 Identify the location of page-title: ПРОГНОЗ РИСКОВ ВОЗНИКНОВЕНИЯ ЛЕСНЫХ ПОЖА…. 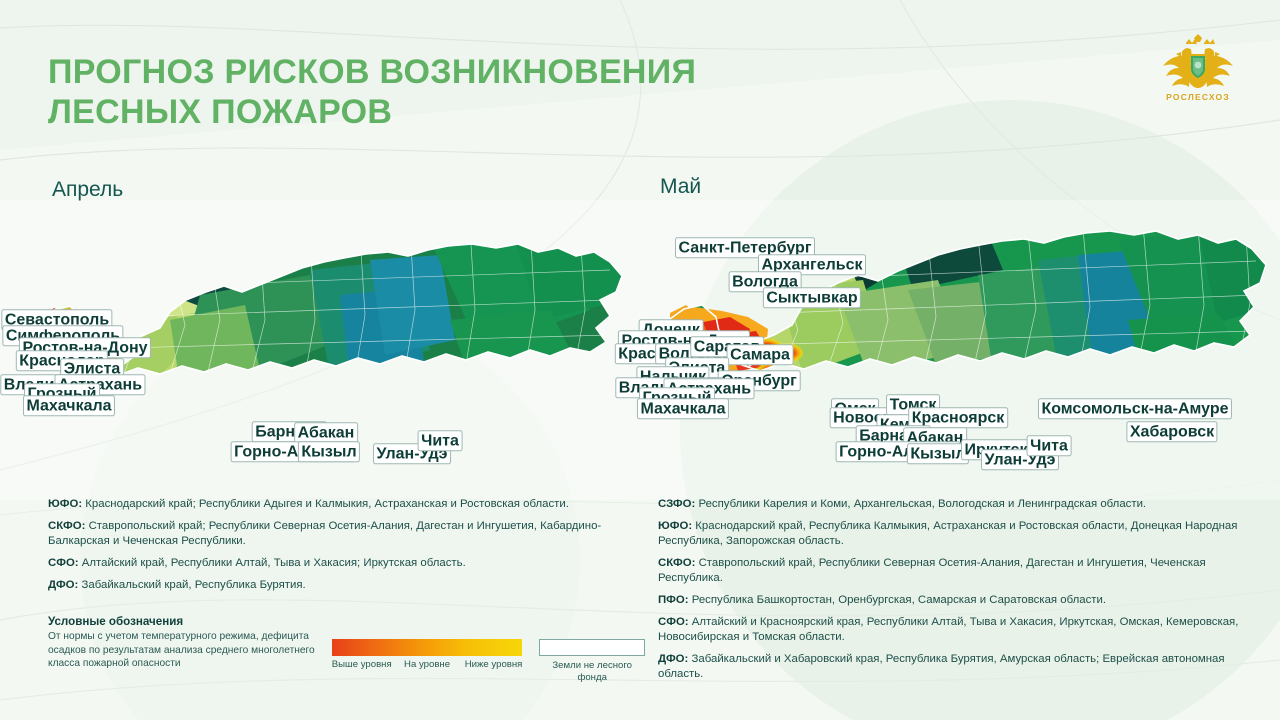
(488, 92).